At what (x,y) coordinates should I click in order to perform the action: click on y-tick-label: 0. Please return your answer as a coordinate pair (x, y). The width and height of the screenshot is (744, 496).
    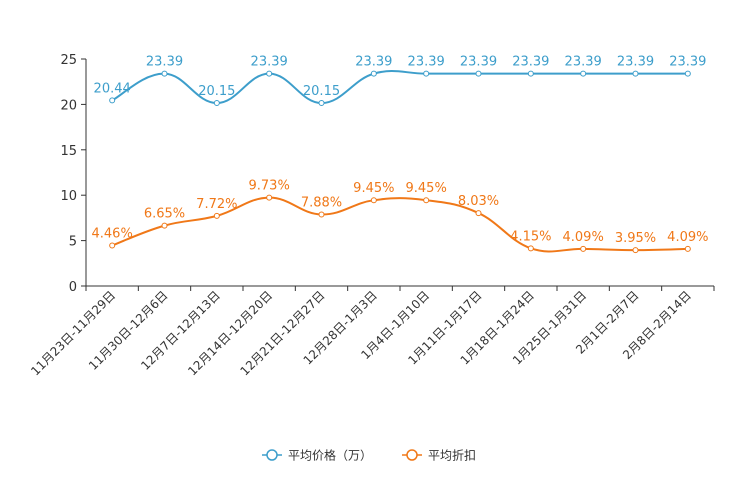
    Looking at the image, I should click on (73, 287).